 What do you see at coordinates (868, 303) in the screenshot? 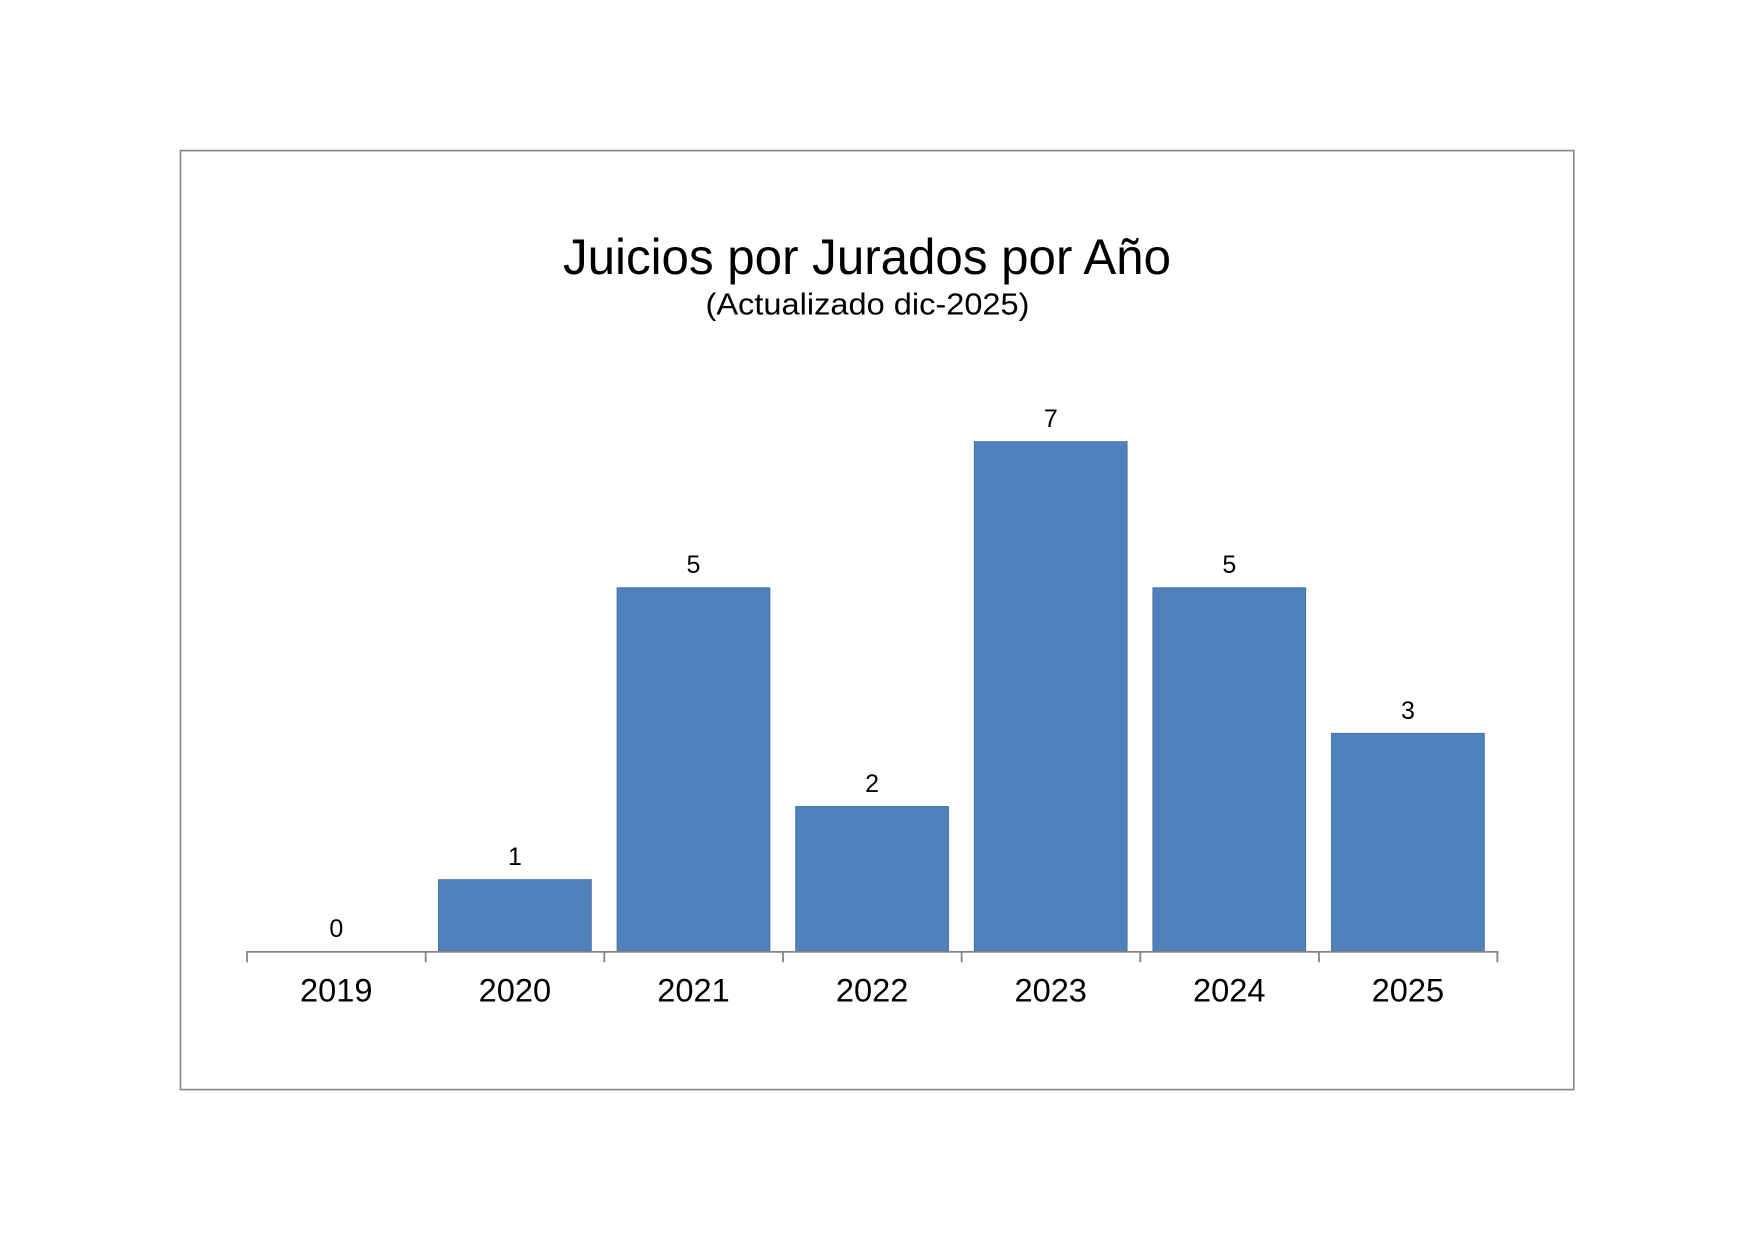
I see `svg-text: (Actualizado dic-2025)` at bounding box center [868, 303].